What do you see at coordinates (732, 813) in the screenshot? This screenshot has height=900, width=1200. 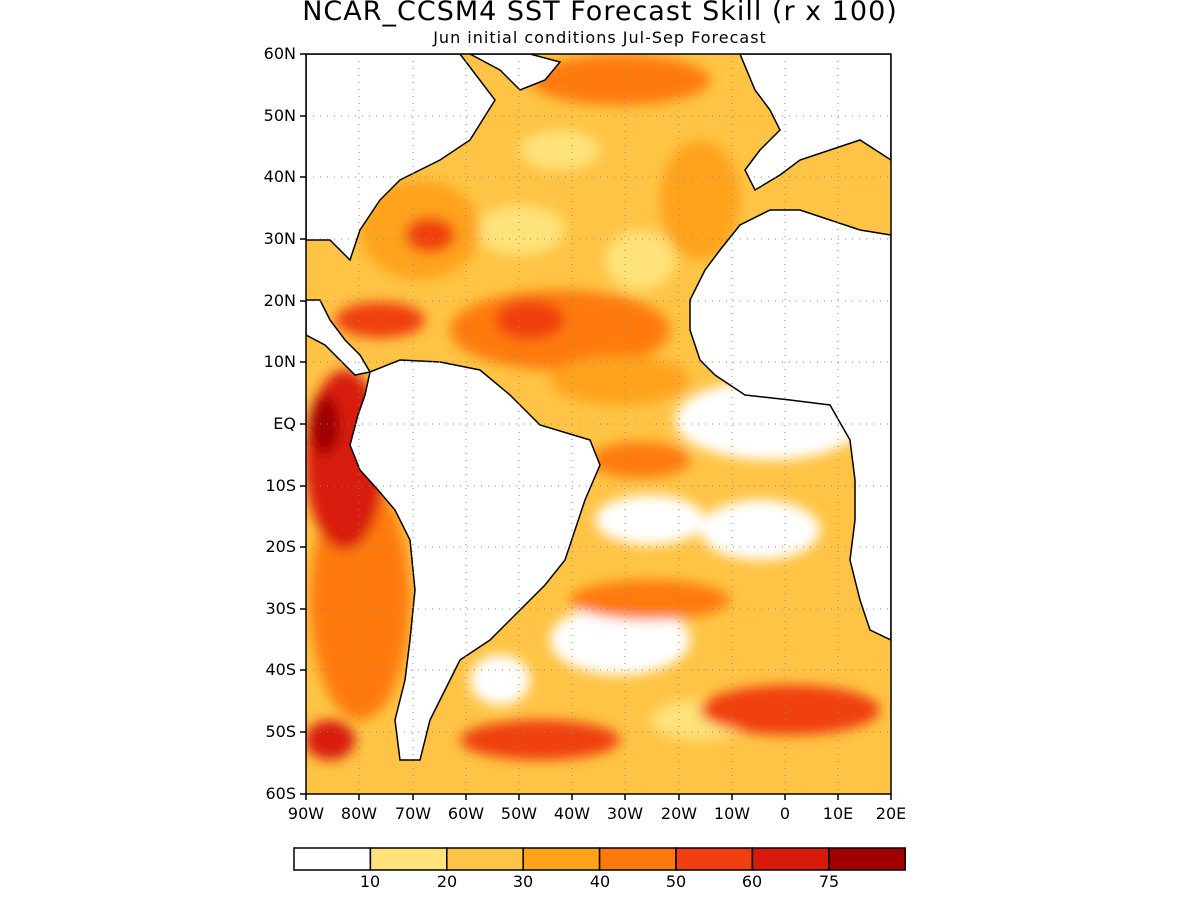 I see `lon-label: 10W` at bounding box center [732, 813].